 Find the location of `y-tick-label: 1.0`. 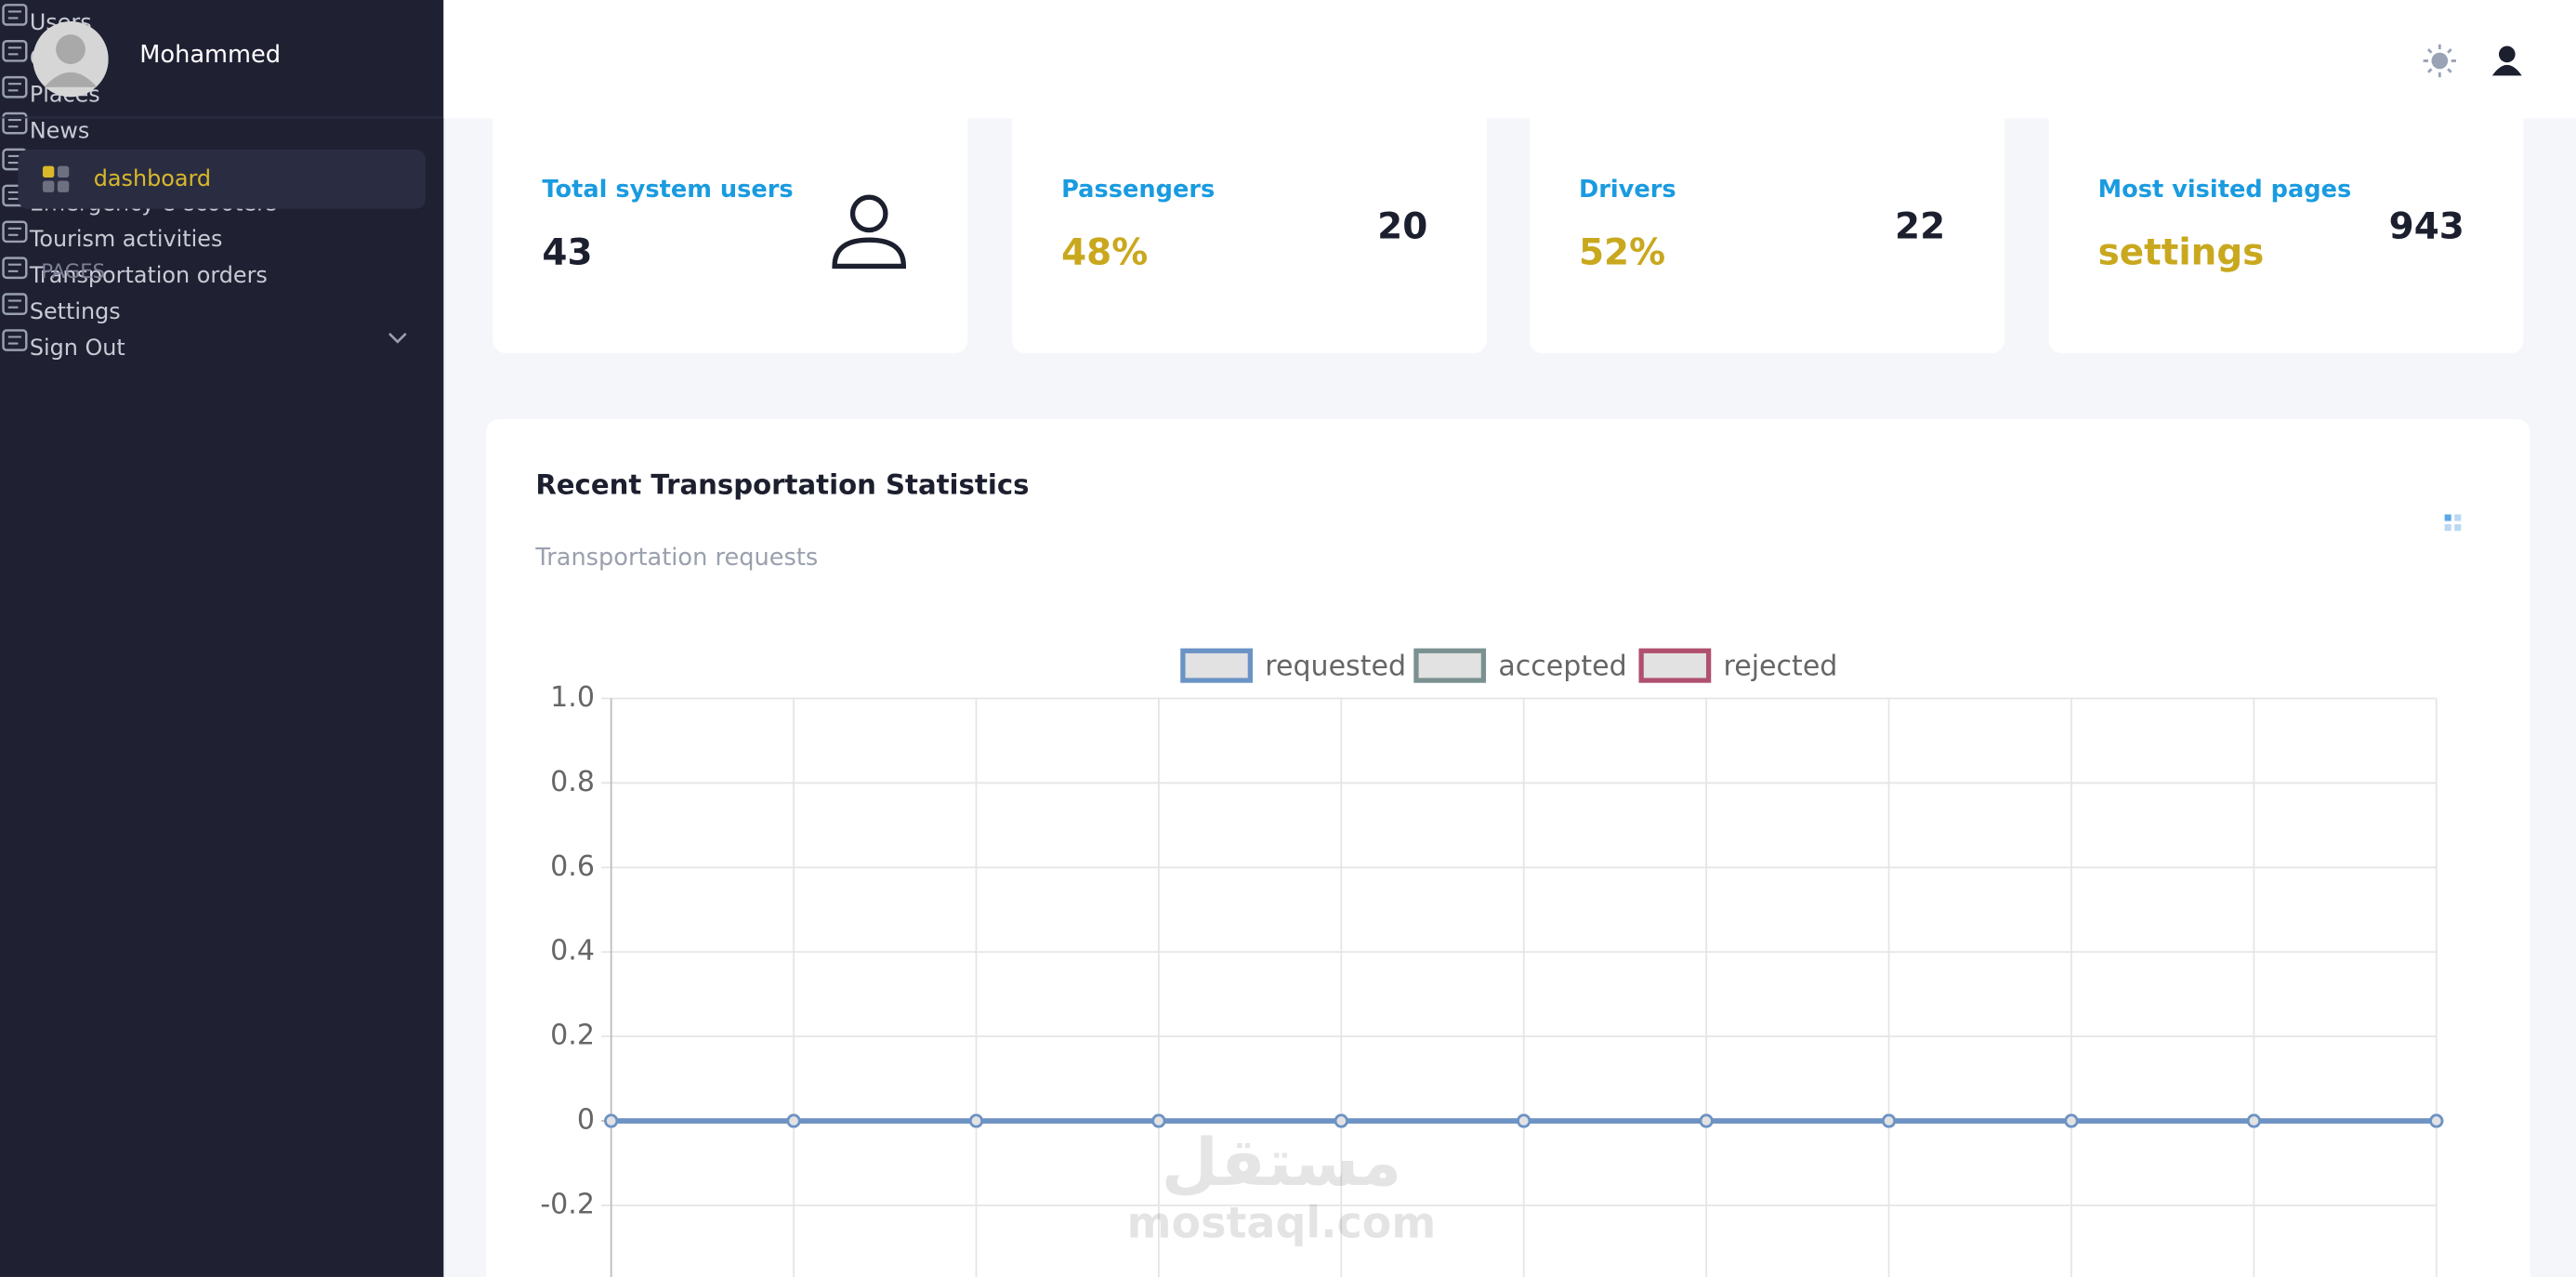

y-tick-label: 1.0 is located at coordinates (572, 698).